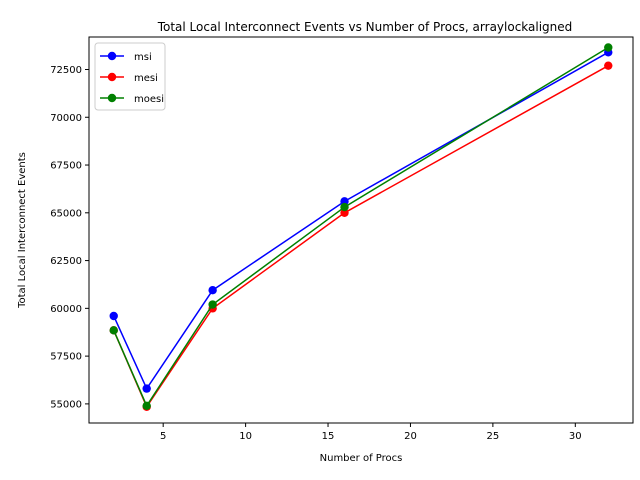 This screenshot has width=640, height=480. I want to click on y-tick-label: 65000, so click(66, 213).